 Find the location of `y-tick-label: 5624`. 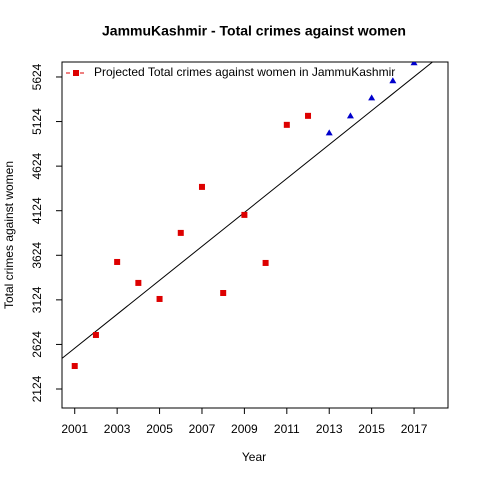

y-tick-label: 5624 is located at coordinates (37, 76).